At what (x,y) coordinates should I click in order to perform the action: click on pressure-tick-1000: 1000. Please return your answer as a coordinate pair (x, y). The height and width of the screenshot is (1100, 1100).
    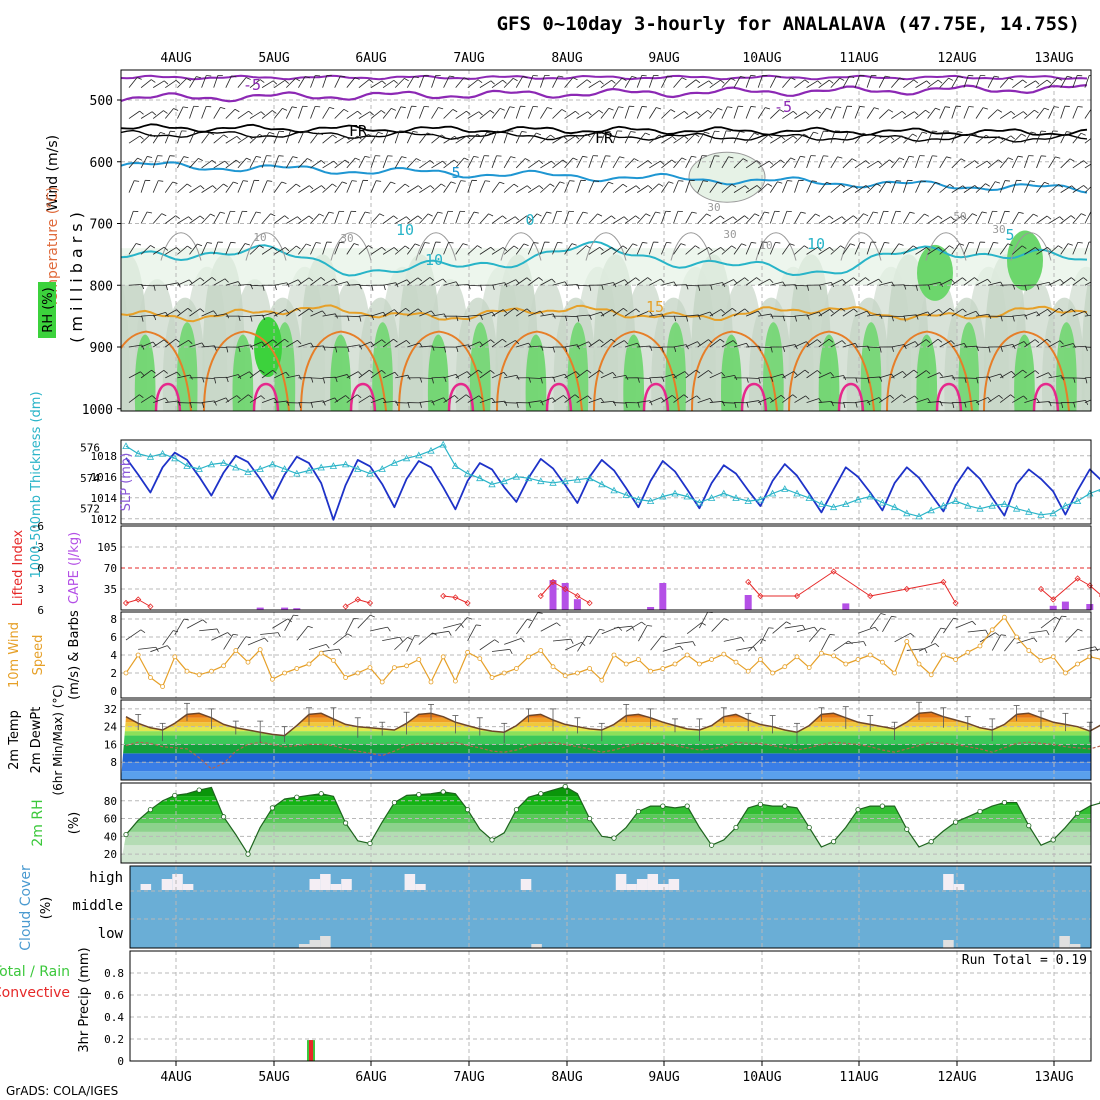
    Looking at the image, I should click on (97, 410).